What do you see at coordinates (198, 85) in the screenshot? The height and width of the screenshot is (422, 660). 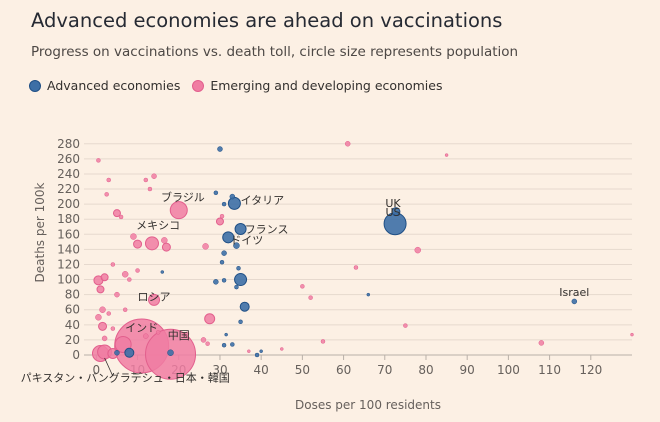 I see `legend-swatch-emerging` at bounding box center [198, 85].